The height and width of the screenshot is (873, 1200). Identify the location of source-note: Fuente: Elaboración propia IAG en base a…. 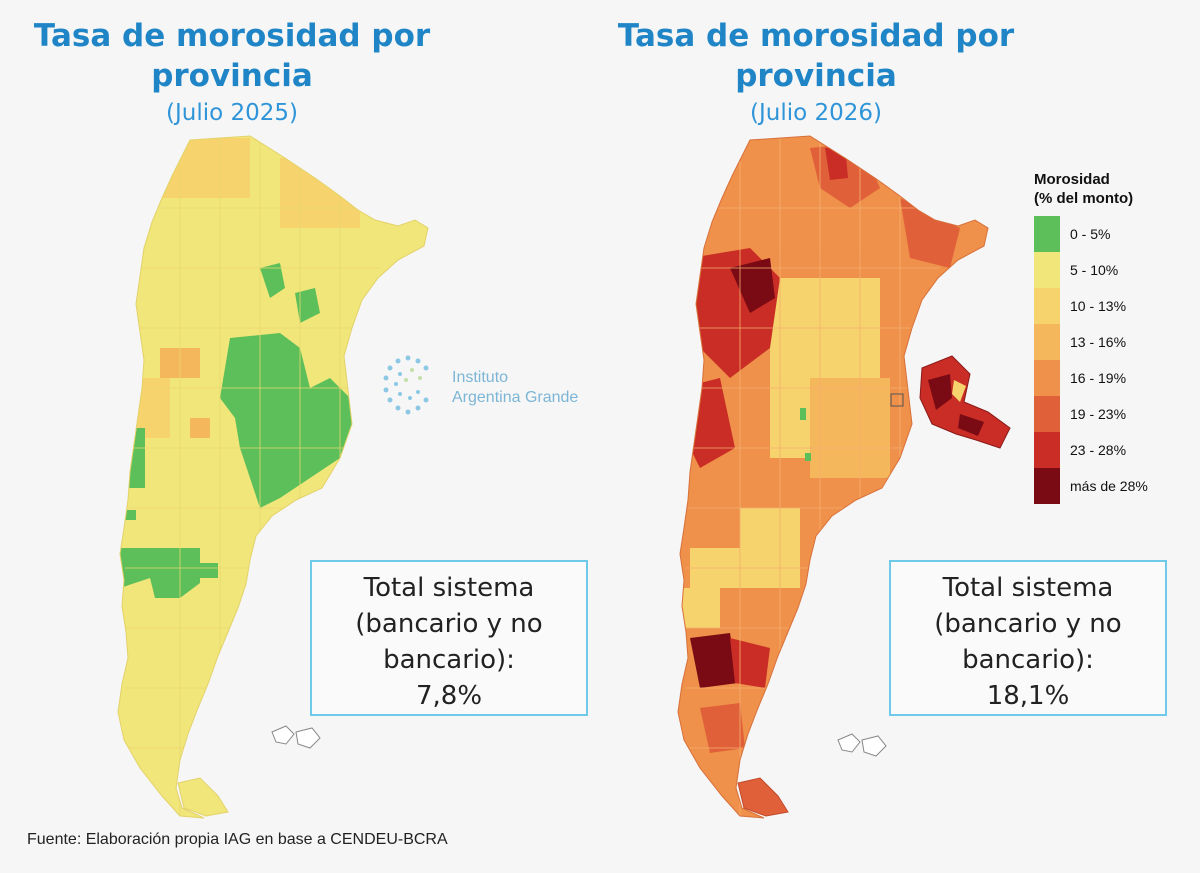
(237, 839).